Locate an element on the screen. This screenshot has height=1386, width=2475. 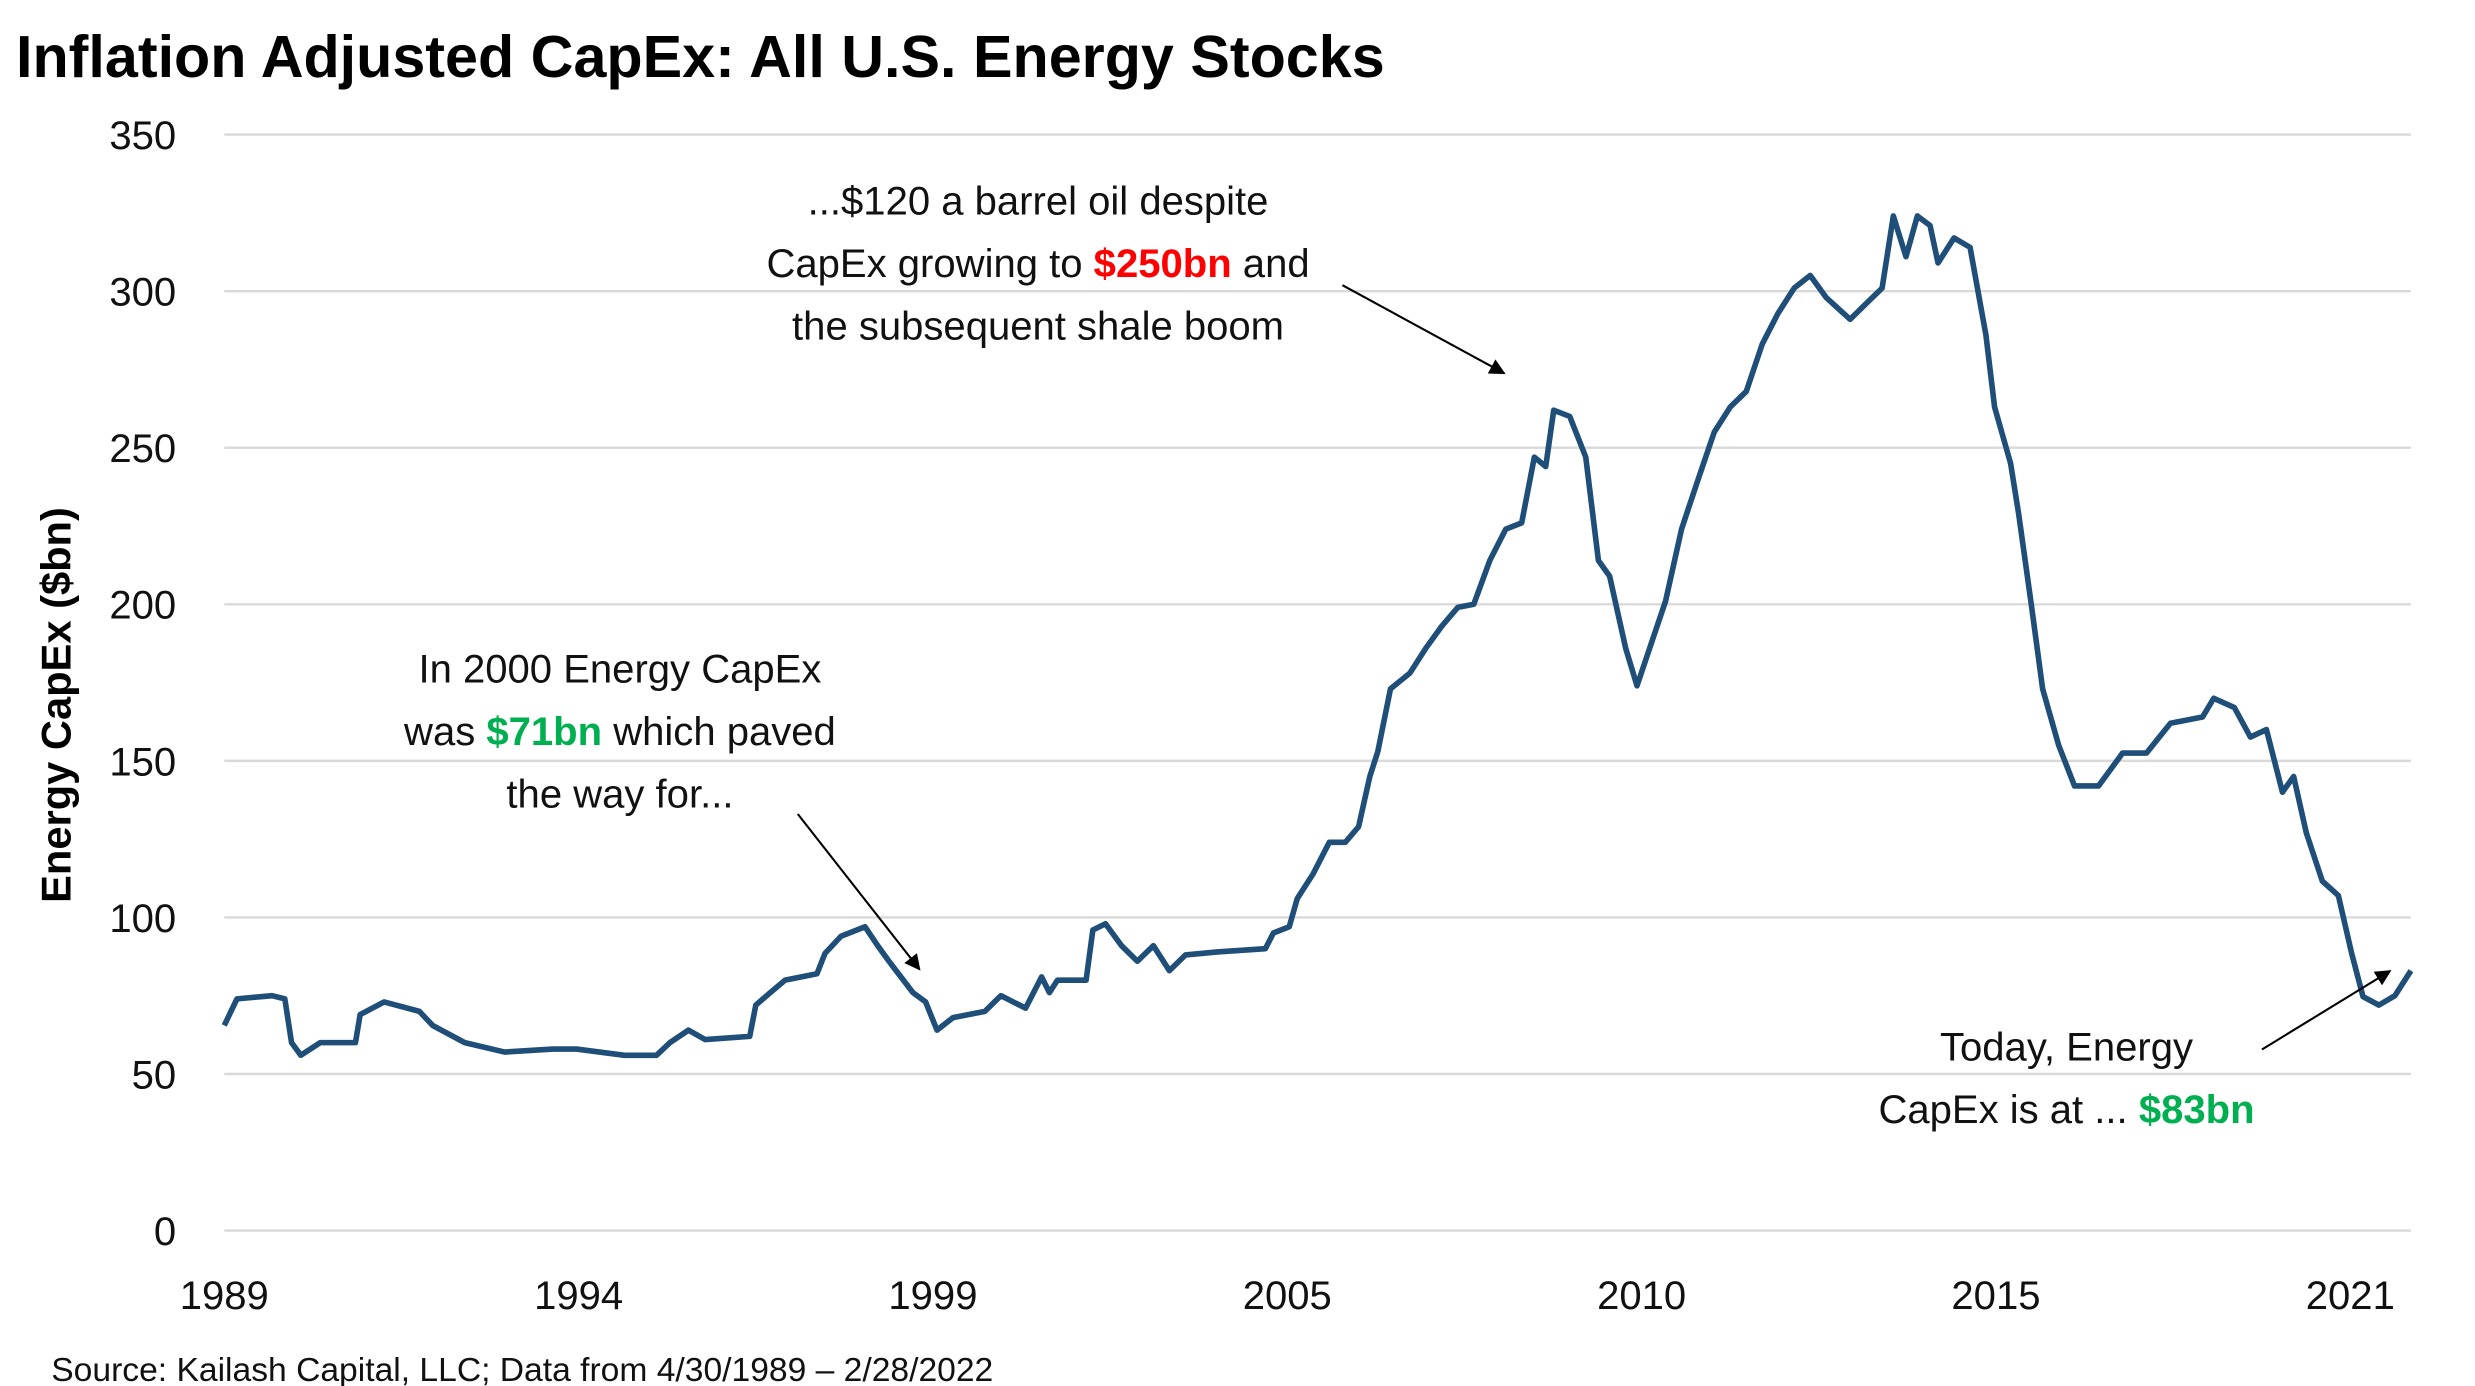
y-tick-label: 200 is located at coordinates (142, 606).